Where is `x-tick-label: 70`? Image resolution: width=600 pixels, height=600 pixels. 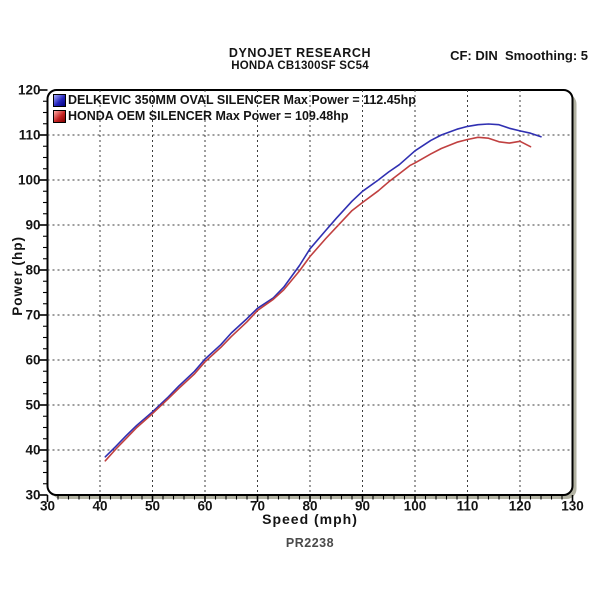
x-tick-label: 70 is located at coordinates (257, 506).